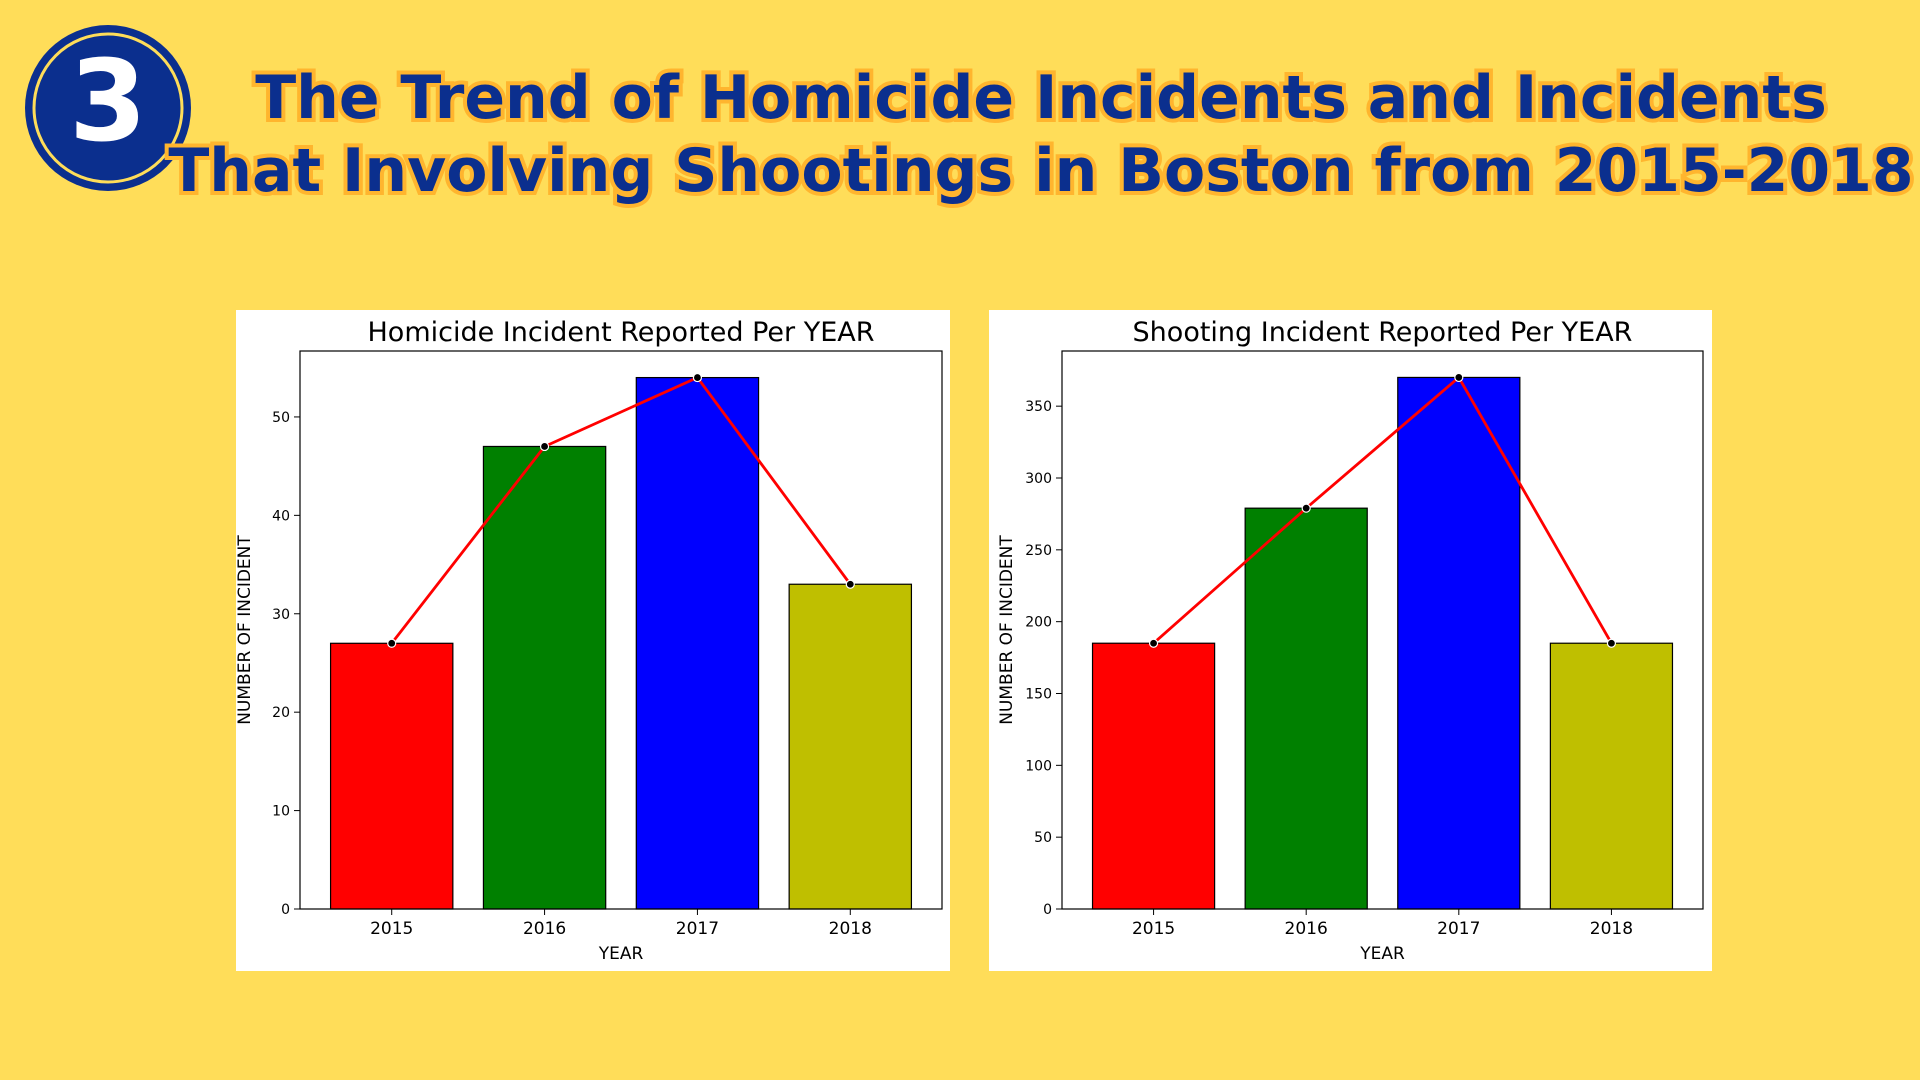 This screenshot has height=1080, width=1920. I want to click on y-tick-label: 30, so click(281, 615).